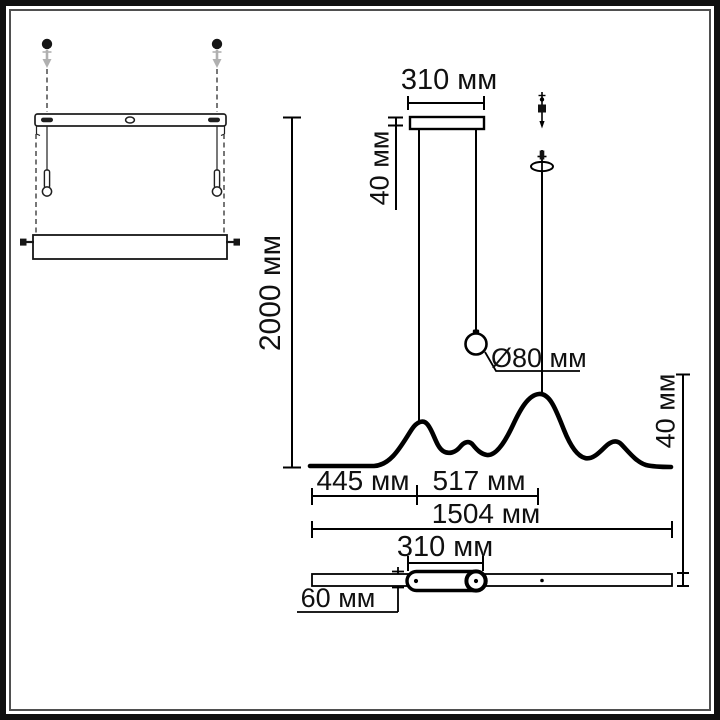 The height and width of the screenshot is (720, 720). Describe the element at coordinates (542, 580) in the screenshot. I see `wire-hole` at that location.